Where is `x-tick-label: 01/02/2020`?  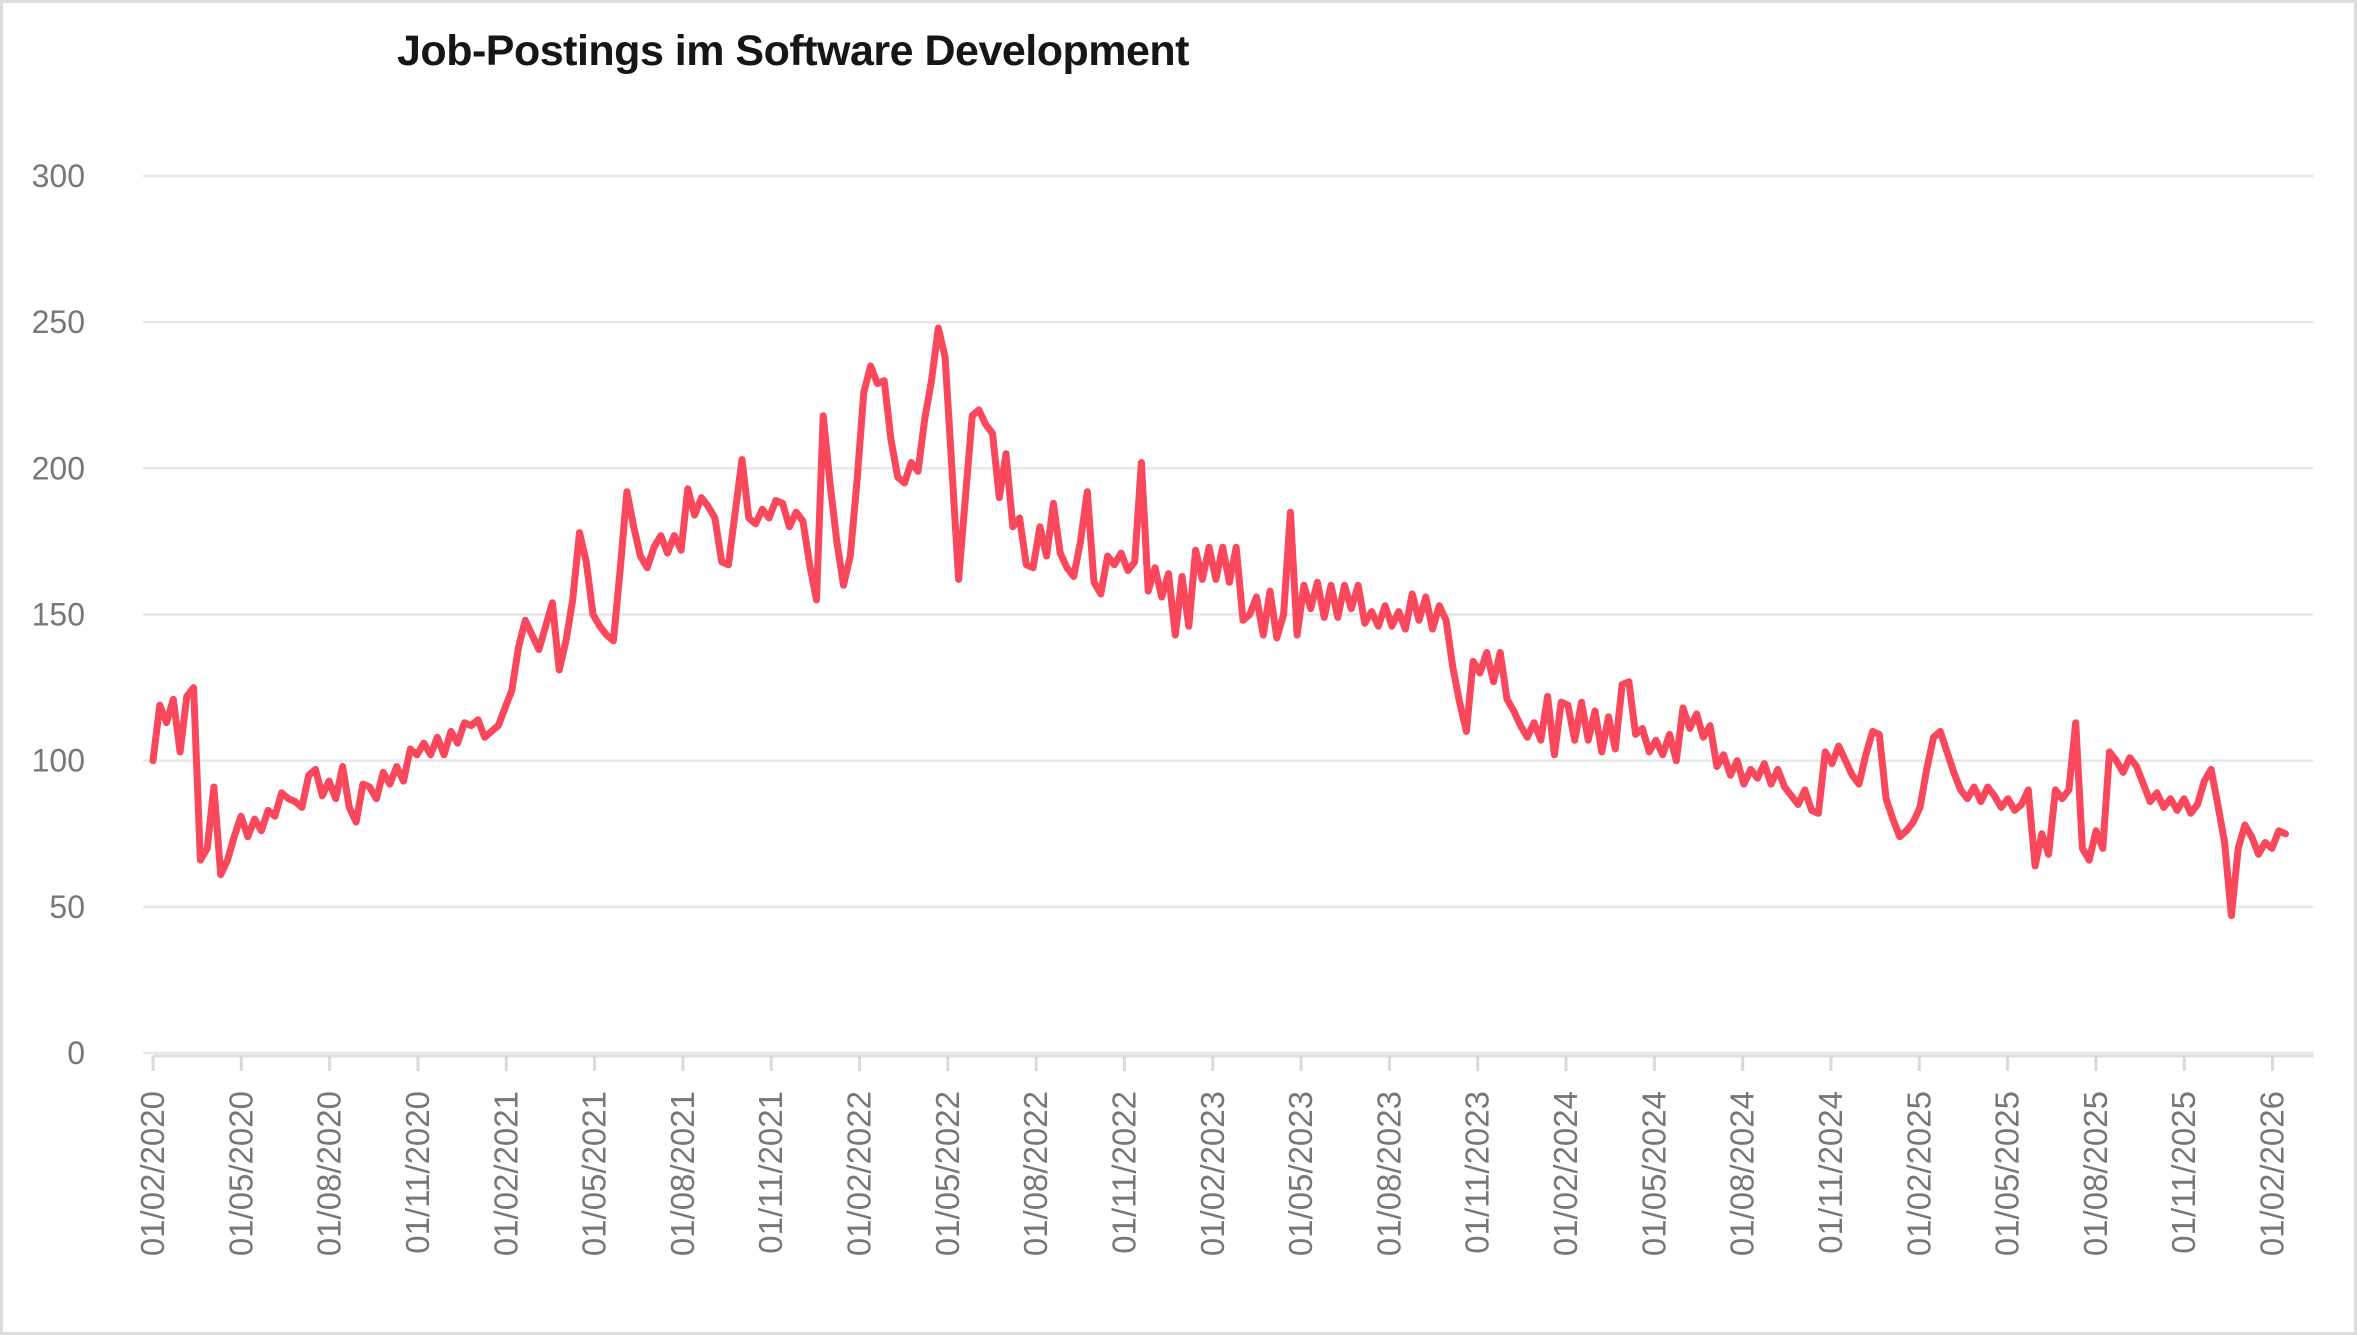 x-tick-label: 01/02/2020 is located at coordinates (152, 1173).